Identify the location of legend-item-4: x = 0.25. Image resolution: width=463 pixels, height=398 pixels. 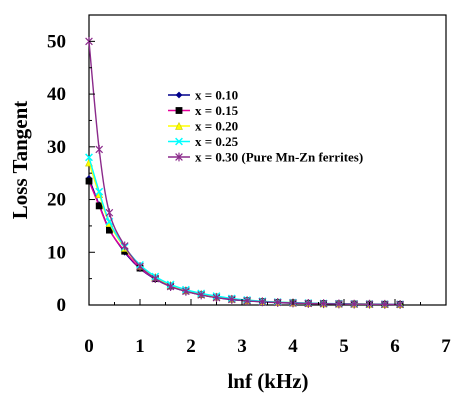
(203, 141).